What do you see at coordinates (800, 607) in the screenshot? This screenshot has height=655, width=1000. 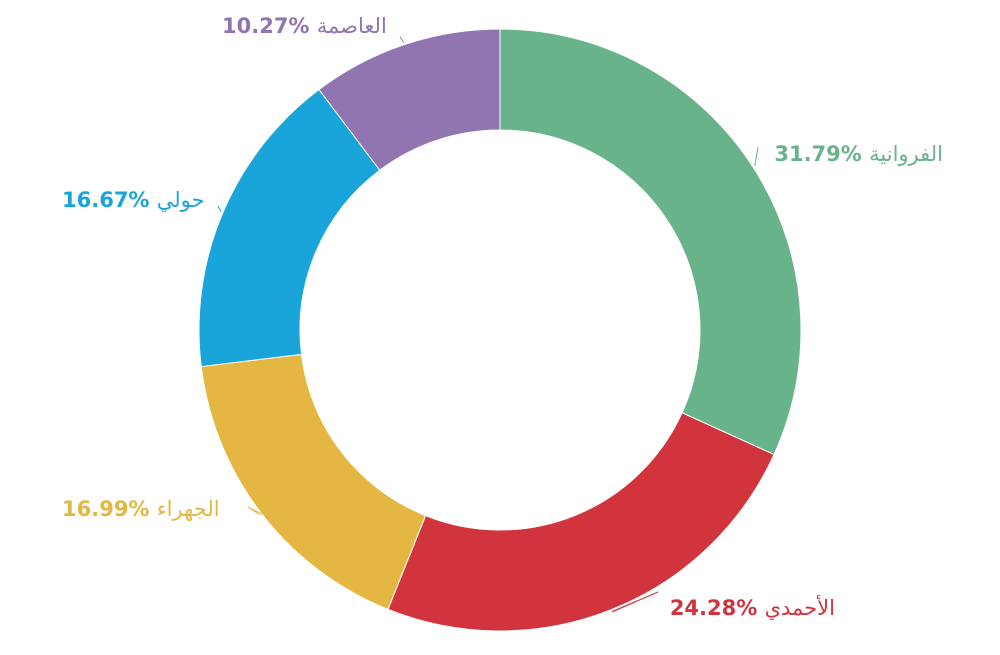 I see `slice-name-1: الأحمدي` at bounding box center [800, 607].